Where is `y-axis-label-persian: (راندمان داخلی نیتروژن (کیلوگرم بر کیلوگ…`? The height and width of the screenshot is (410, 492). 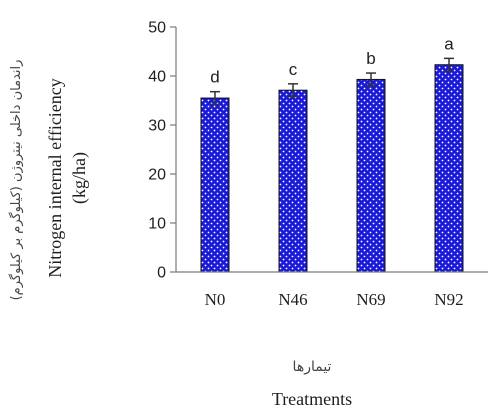 y-axis-label-persian: (راندمان داخلی نیتروژن (کیلوگرم بر کیلوگ… is located at coordinates (16, 180).